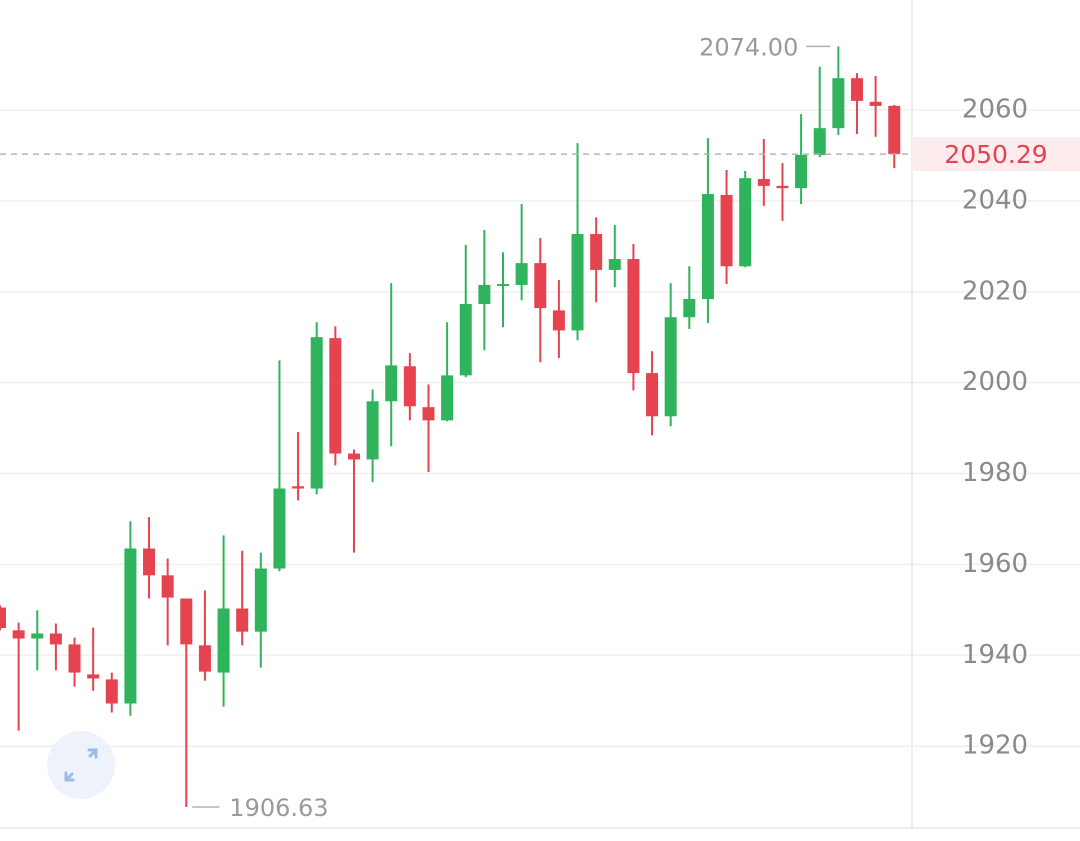 The height and width of the screenshot is (841, 1080). I want to click on y-tick-label: 1920, so click(995, 746).